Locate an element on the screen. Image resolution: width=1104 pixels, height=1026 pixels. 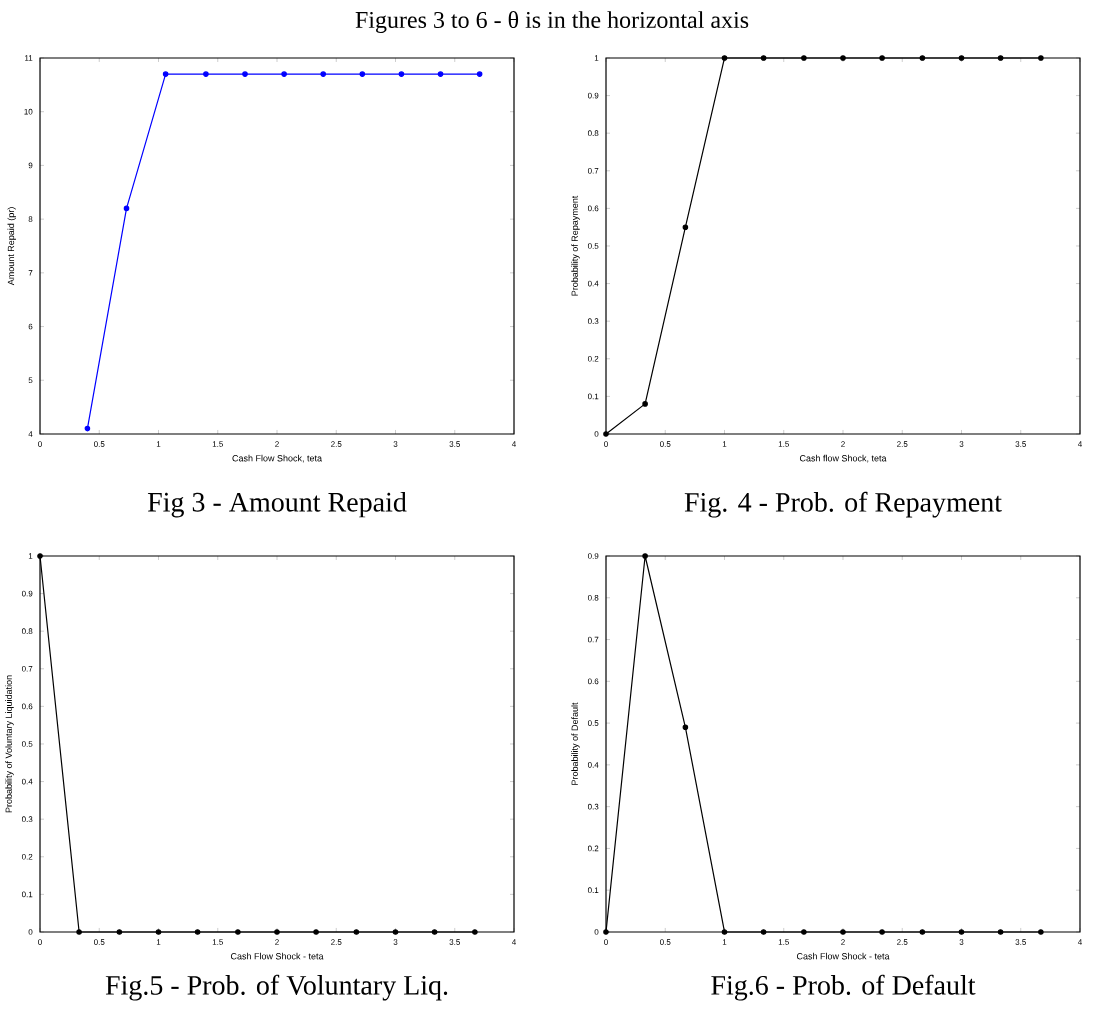
text: Figures 3 to 6 - θ is in the horizontal axis is located at coordinates (552, 22).